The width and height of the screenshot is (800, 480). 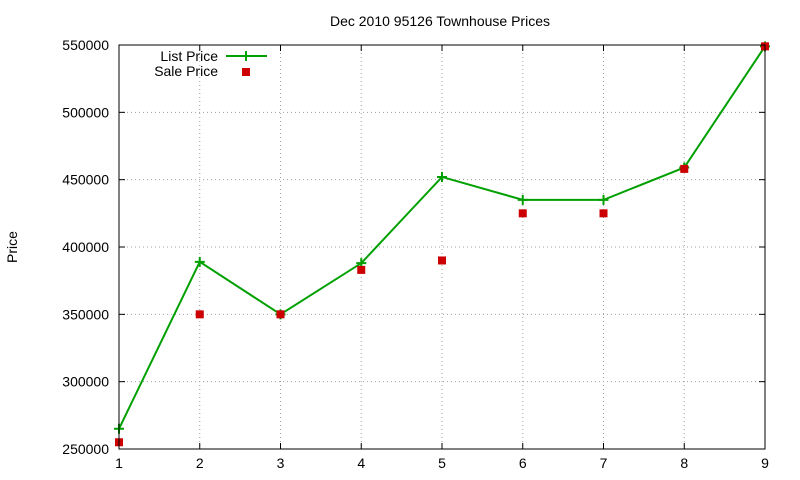 I want to click on y-tick-label: 300000, so click(x=85, y=382).